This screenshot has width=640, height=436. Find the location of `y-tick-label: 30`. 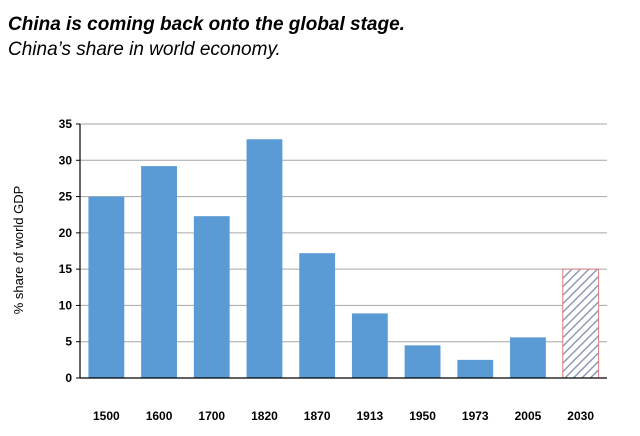

y-tick-label: 30 is located at coordinates (66, 160).